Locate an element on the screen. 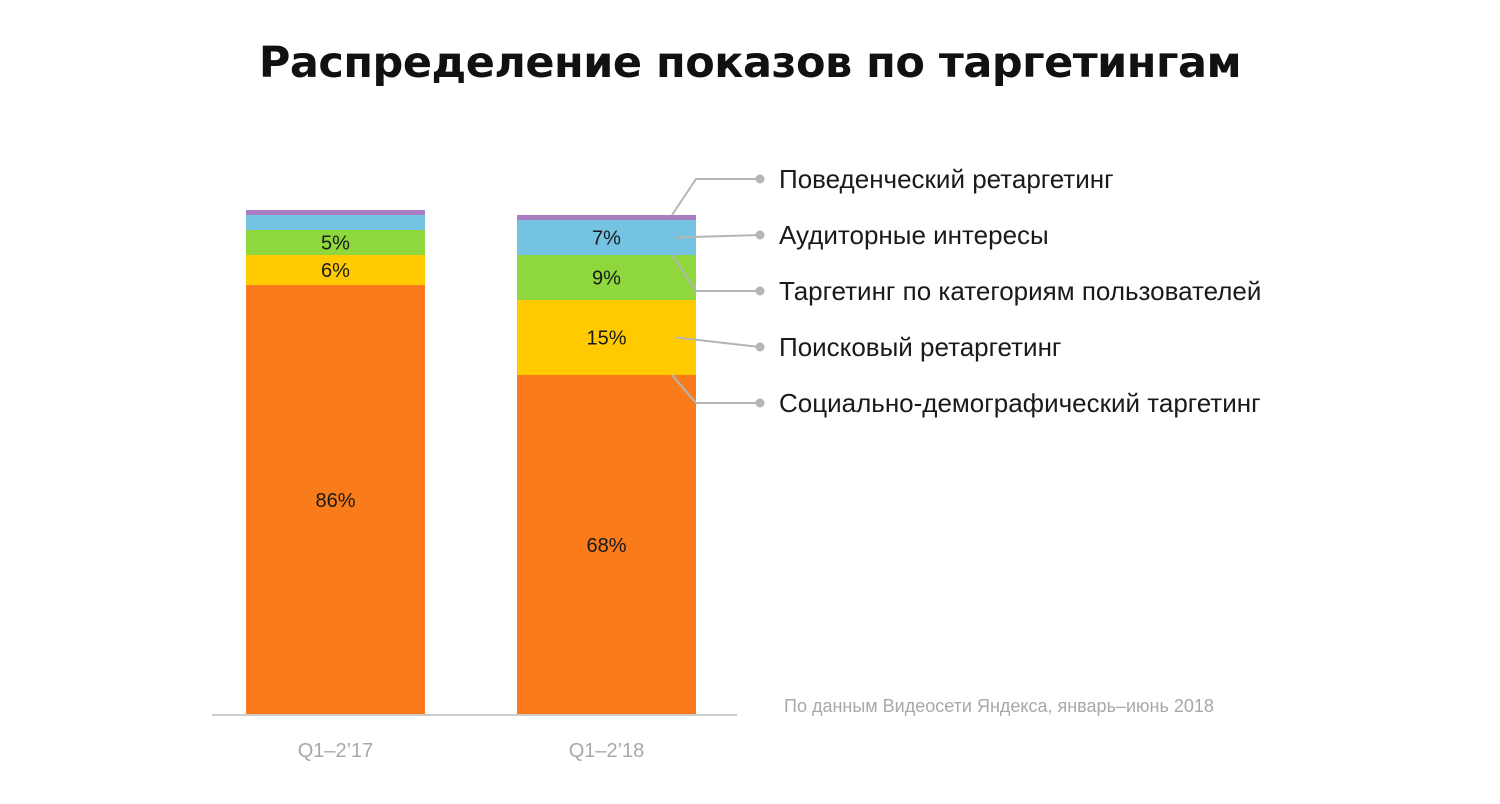 This screenshot has width=1500, height=804. legend-label: Социально-демографический таргетинг is located at coordinates (1020, 403).